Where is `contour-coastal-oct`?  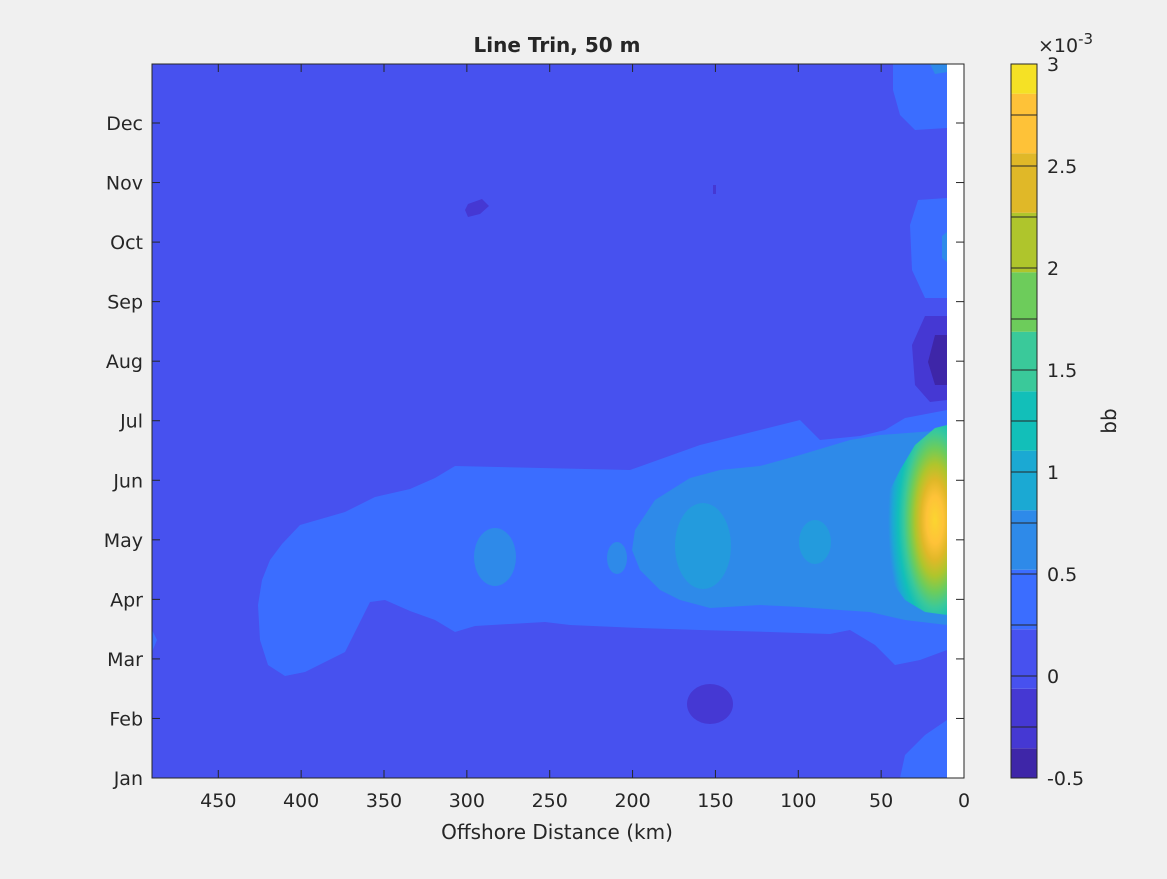 contour-coastal-oct is located at coordinates (928, 248).